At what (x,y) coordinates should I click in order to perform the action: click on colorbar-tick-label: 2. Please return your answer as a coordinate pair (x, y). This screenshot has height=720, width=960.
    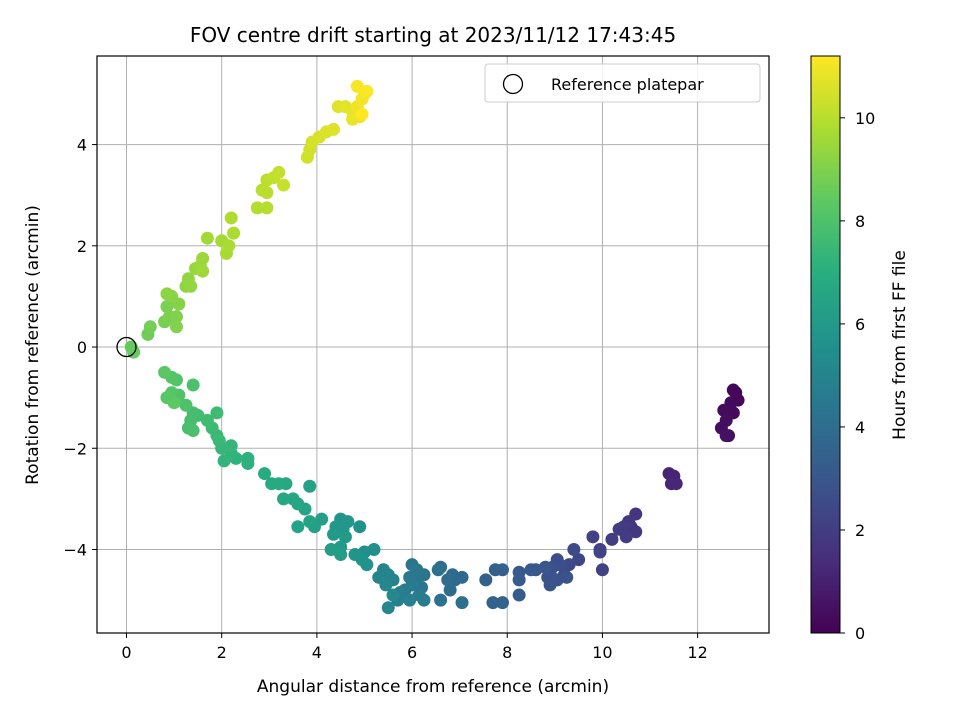
    Looking at the image, I should click on (860, 530).